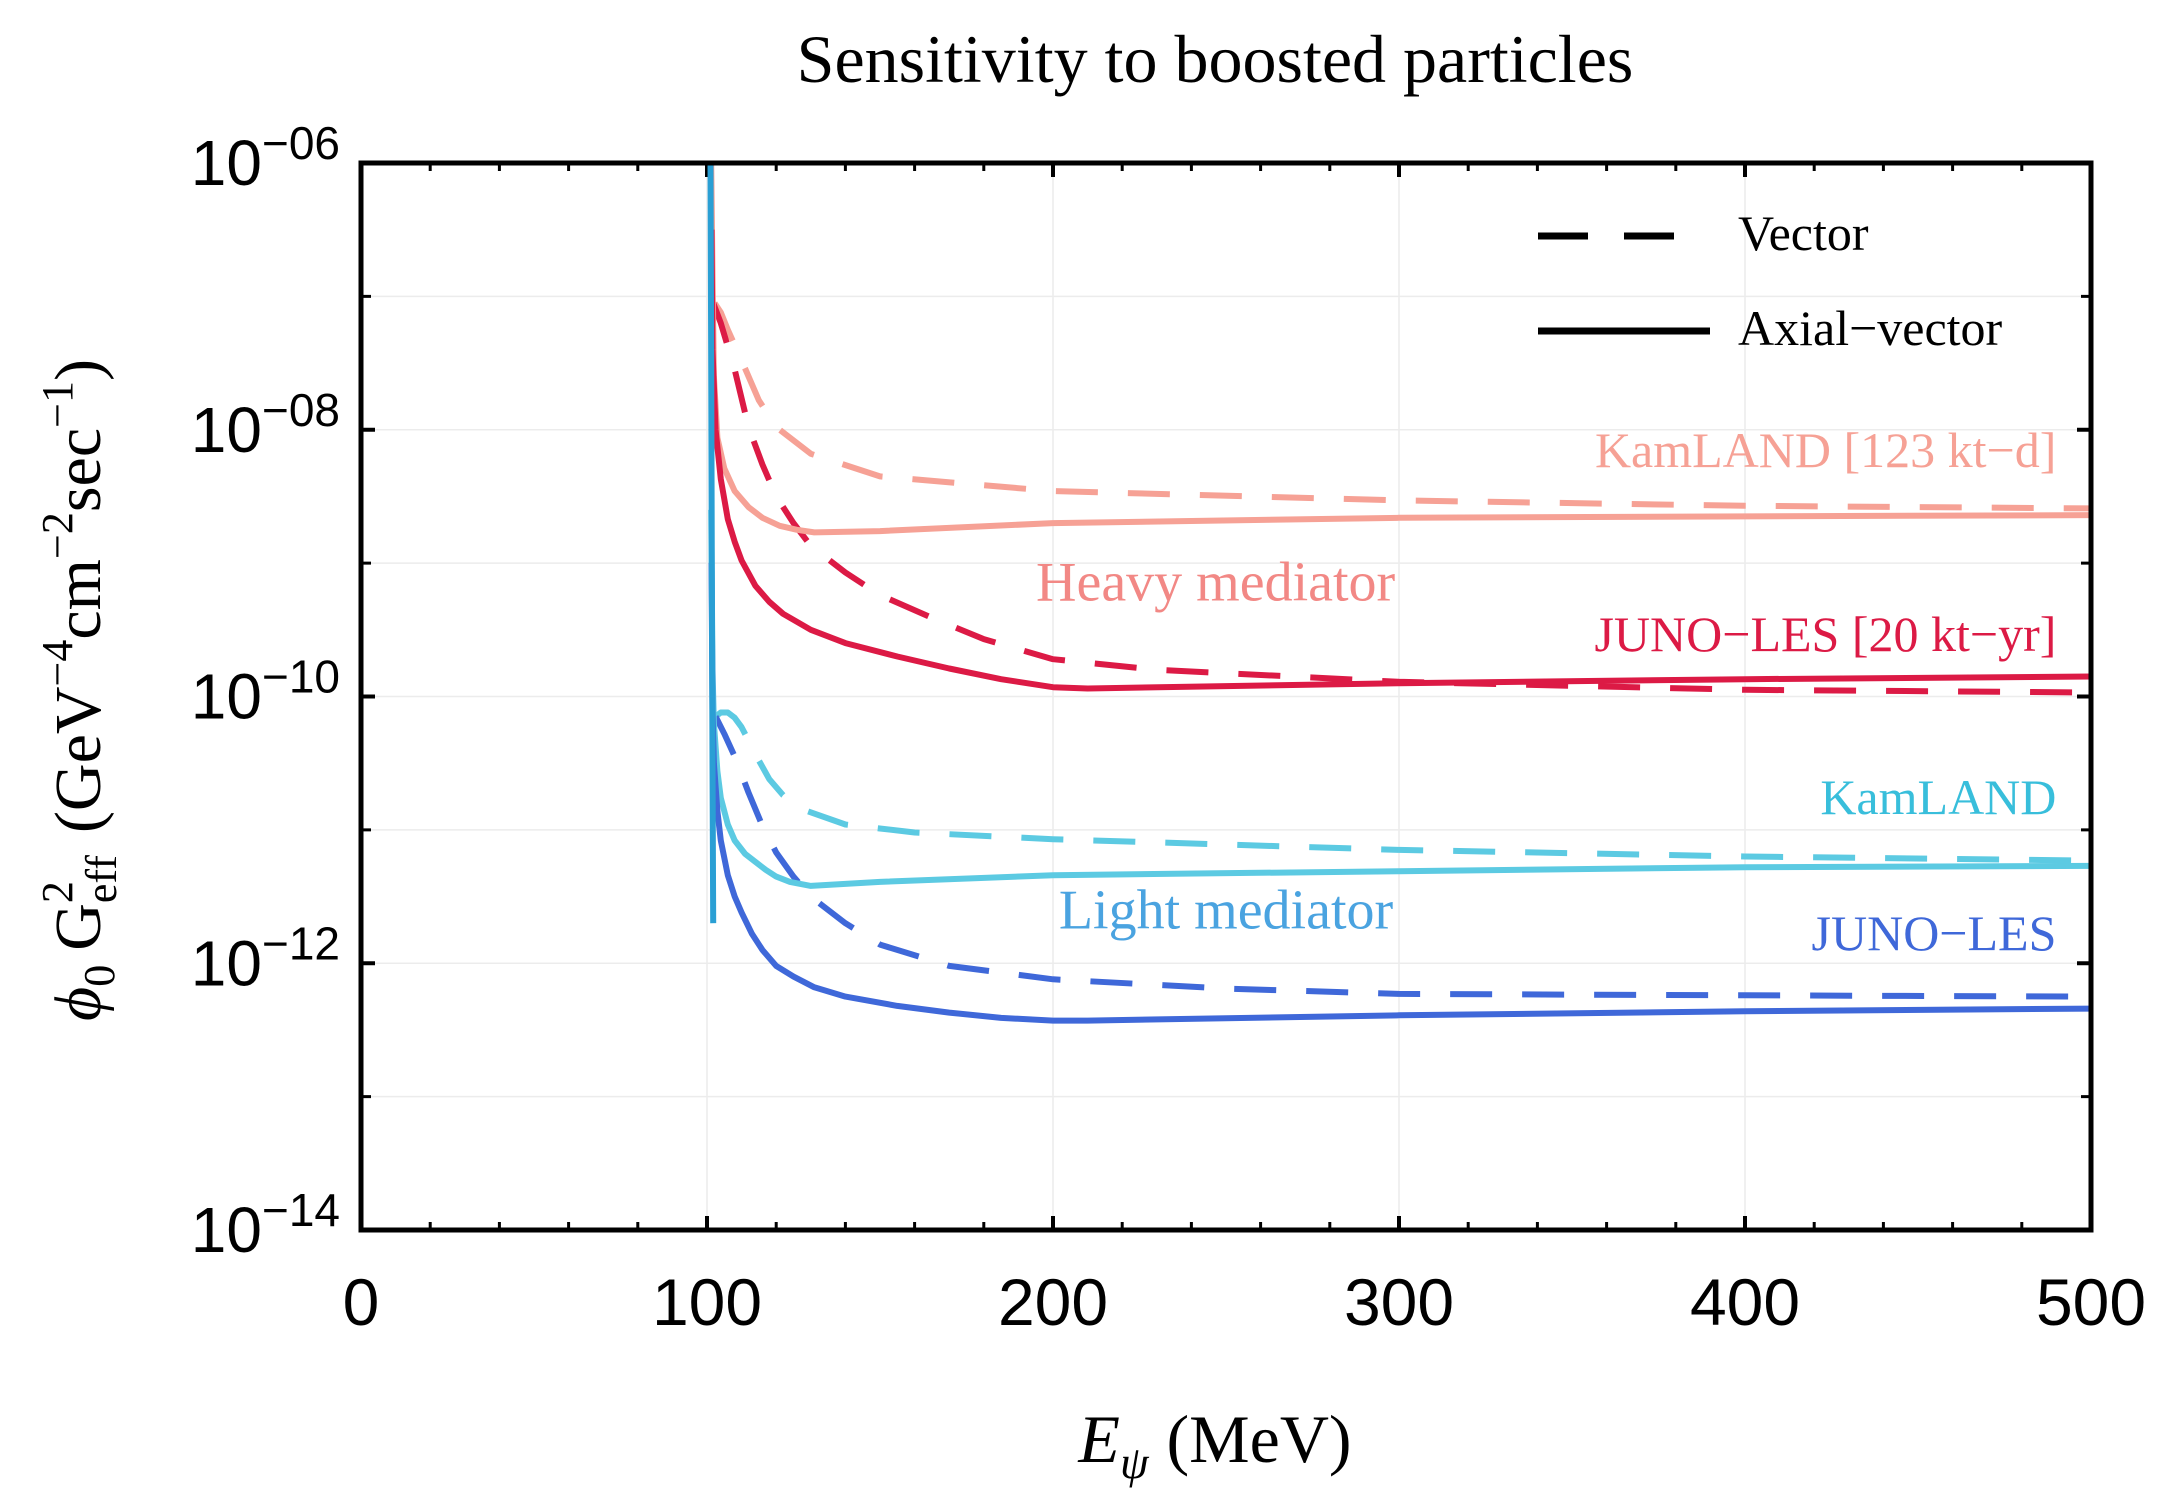 The height and width of the screenshot is (1490, 2160). Describe the element at coordinates (1770, 280) in the screenshot. I see `legend: Vector Axial−vector` at that location.